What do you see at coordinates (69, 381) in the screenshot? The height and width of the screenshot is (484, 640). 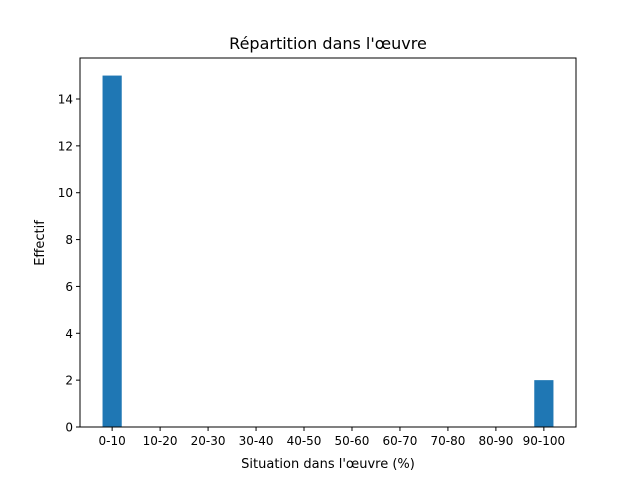 I see `y-tick-label: 2` at bounding box center [69, 381].